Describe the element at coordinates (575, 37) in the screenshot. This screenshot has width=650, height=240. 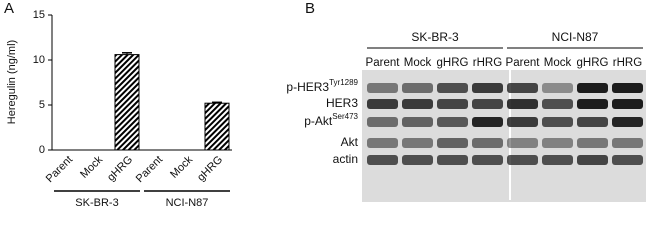
I see `blot-group-label: NCI-N87` at that location.